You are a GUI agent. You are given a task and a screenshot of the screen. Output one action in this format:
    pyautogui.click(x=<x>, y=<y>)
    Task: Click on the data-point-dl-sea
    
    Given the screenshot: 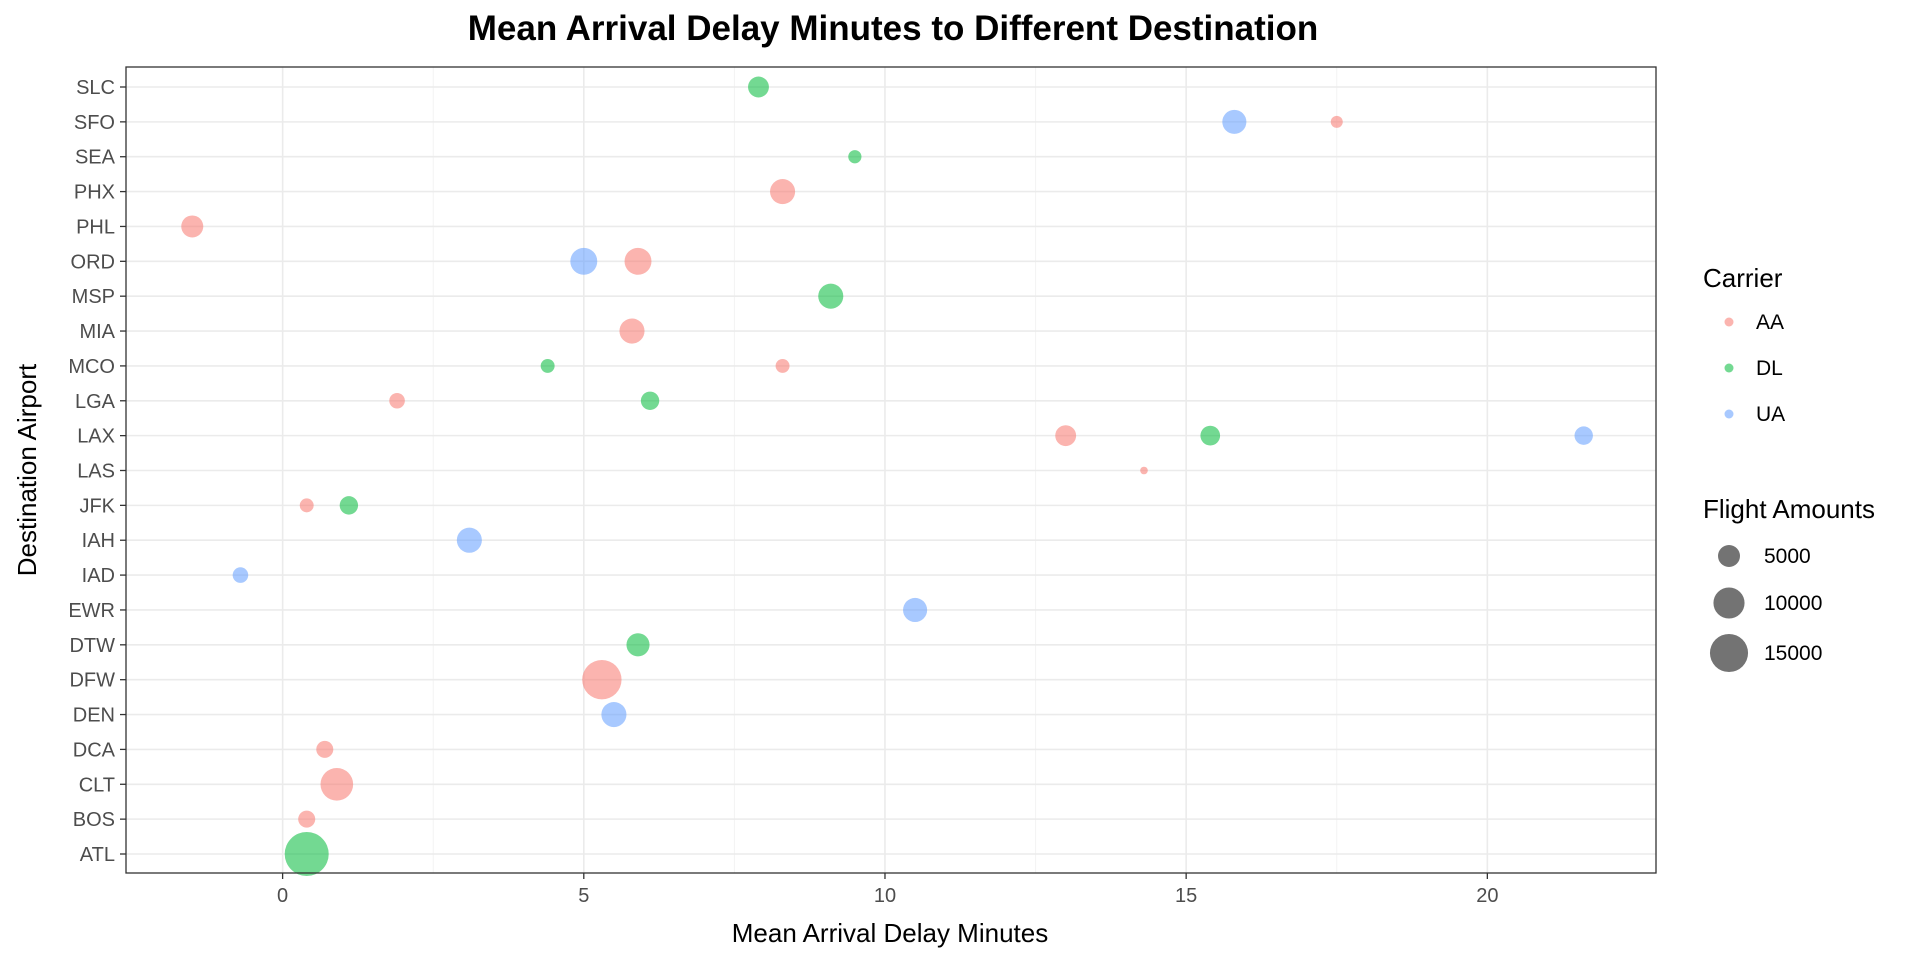 What is the action you would take?
    pyautogui.click(x=855, y=157)
    